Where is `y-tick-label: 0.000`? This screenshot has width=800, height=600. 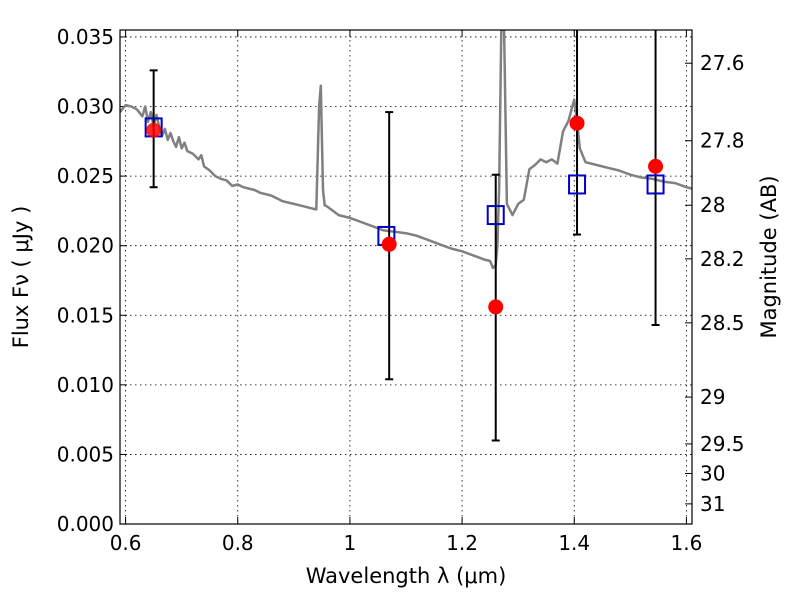 y-tick-label: 0.000 is located at coordinates (85, 524).